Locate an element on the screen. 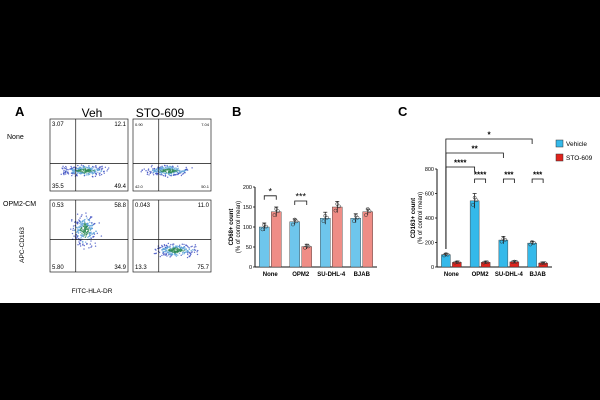  quadrant-tl: 3.07 is located at coordinates (58, 125).